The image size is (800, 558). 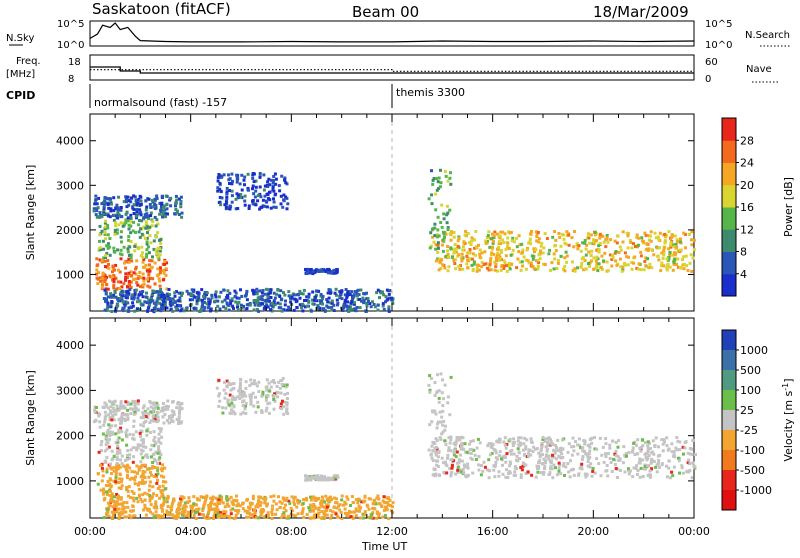 I want to click on noise-left-tick-bottom: 10^0, so click(x=70, y=45).